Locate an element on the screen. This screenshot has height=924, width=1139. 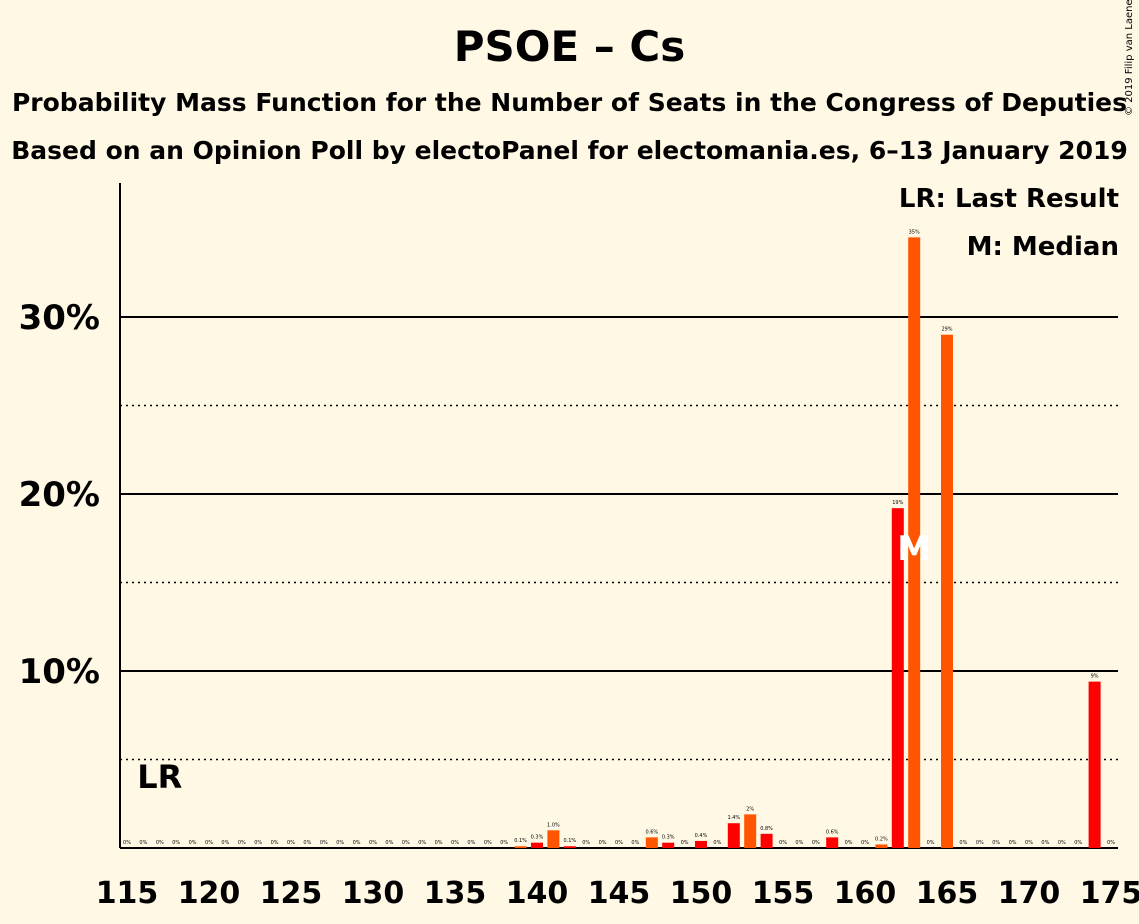
x-tick-label-140: 140 is located at coordinates (537, 893).